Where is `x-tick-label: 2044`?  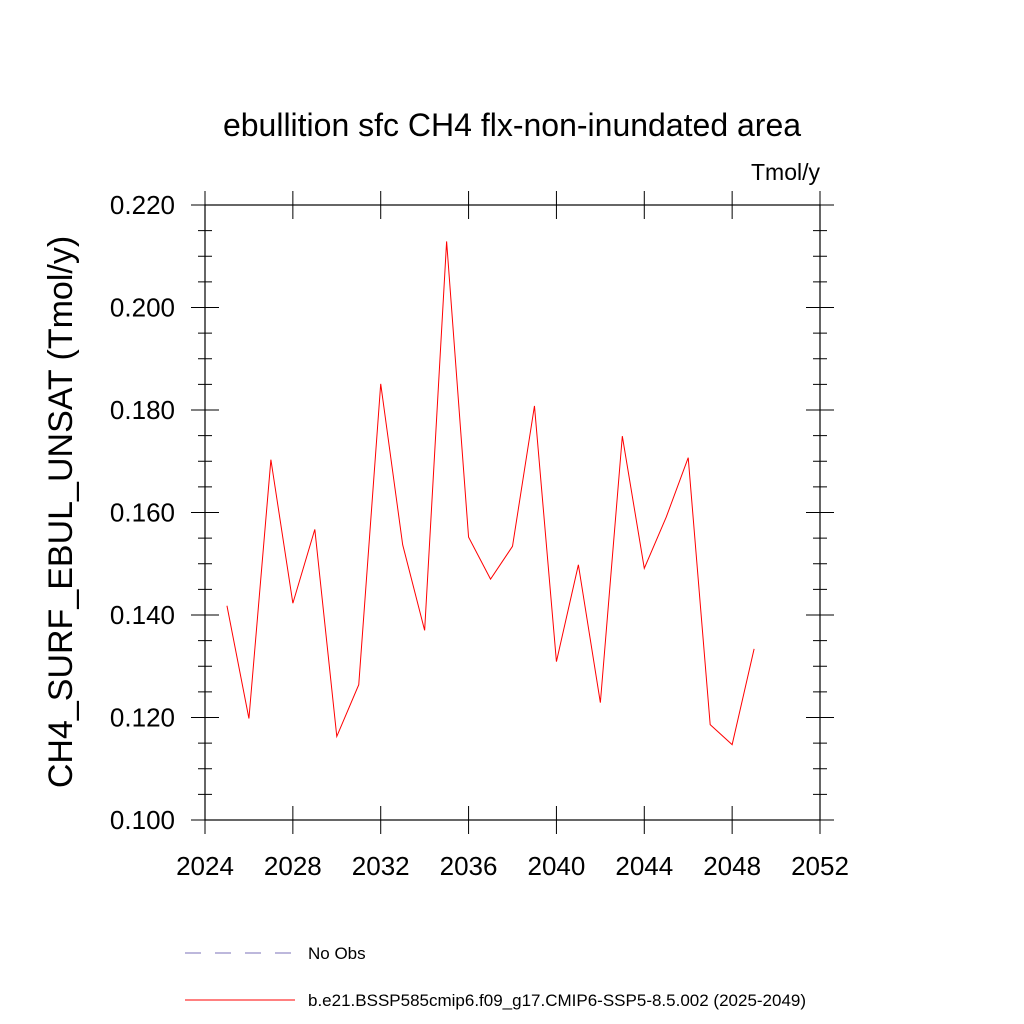 x-tick-label: 2044 is located at coordinates (644, 866).